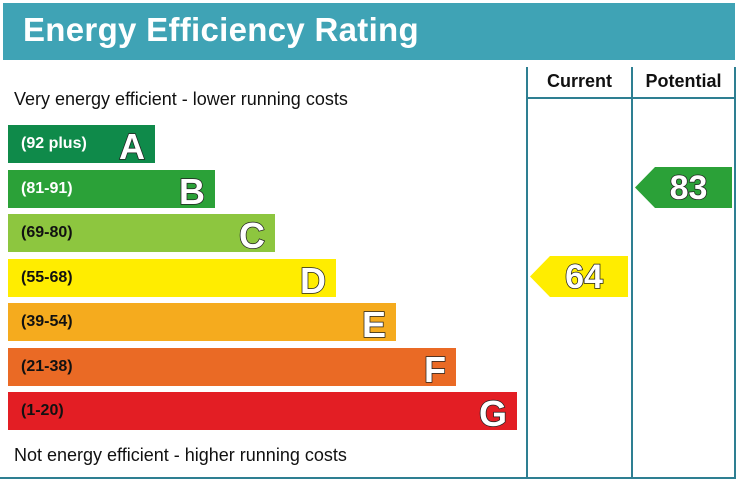 Image resolution: width=738 pixels, height=483 pixels. Describe the element at coordinates (631, 98) in the screenshot. I see `header-divider` at that location.